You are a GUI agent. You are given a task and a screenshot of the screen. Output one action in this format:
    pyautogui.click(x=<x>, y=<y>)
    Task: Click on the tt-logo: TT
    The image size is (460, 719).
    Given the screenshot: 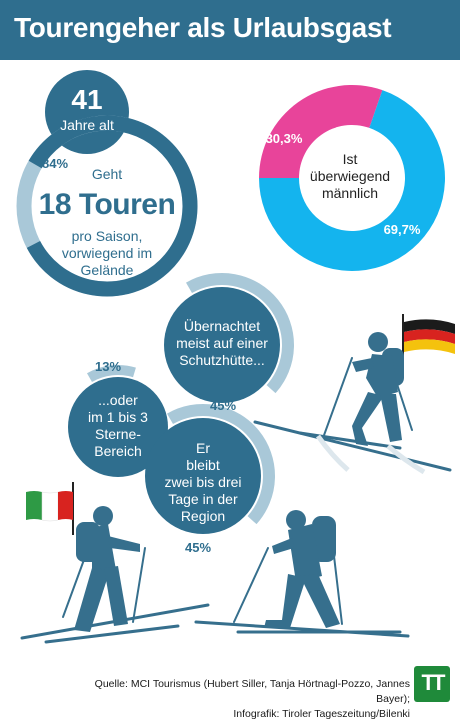 What is the action you would take?
    pyautogui.click(x=432, y=684)
    